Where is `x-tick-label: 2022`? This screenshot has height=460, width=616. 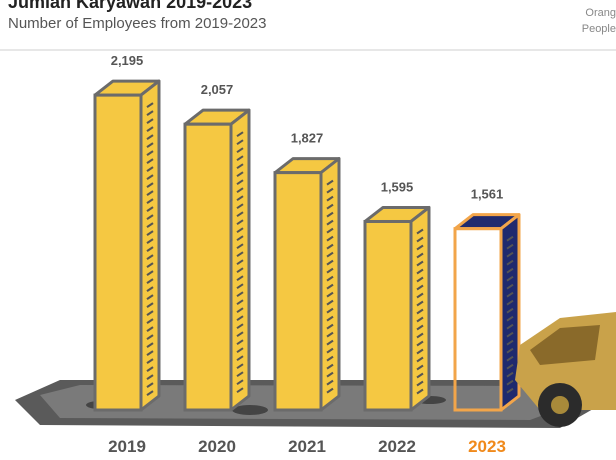
x-tick-label: 2022 is located at coordinates (397, 446).